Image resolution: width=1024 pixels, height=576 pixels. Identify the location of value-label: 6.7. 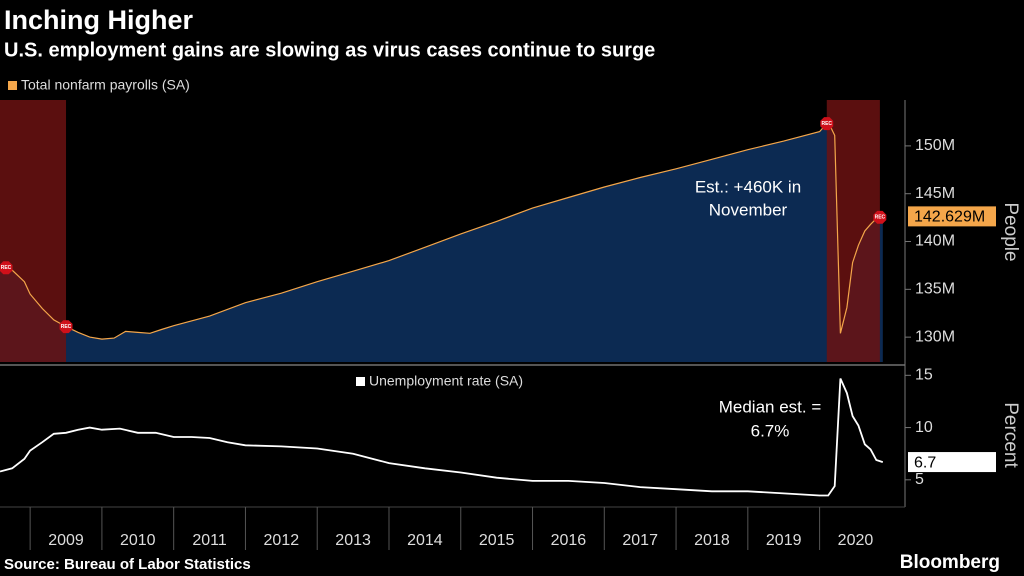
(925, 462).